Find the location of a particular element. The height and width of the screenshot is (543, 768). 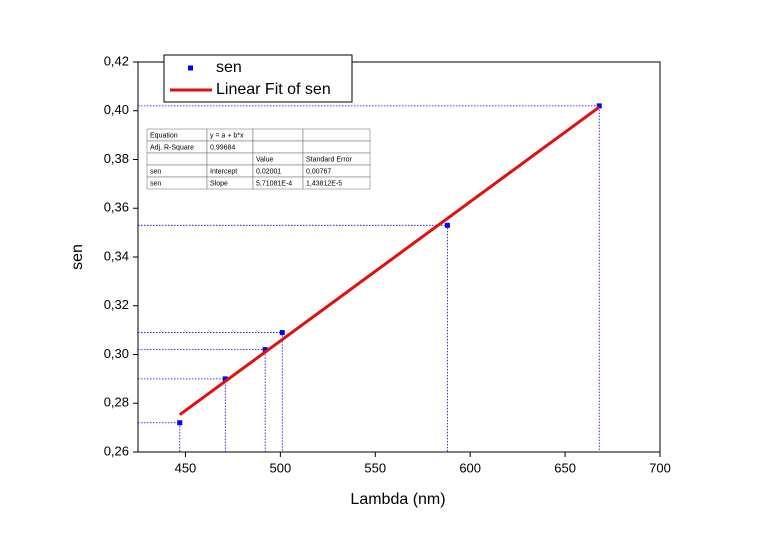

y-tick-label: 0,34 is located at coordinates (116, 255).